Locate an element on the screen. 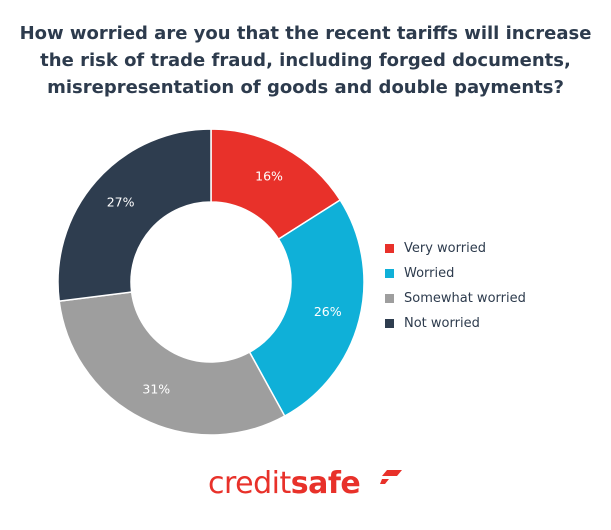 The height and width of the screenshot is (530, 611). donut-slice-not-worried is located at coordinates (134, 215).